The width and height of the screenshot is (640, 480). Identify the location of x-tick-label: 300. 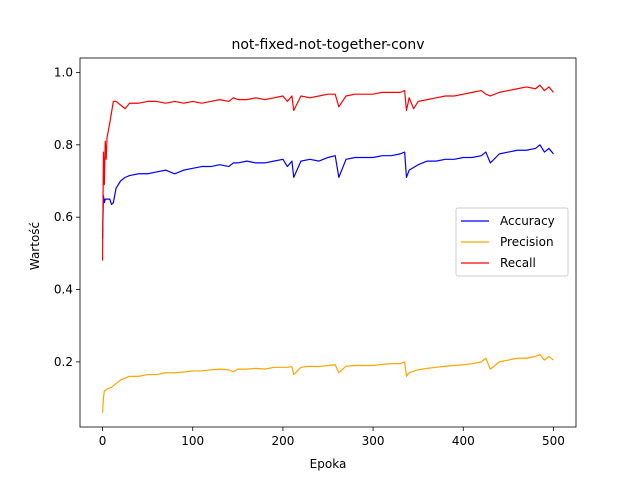
(373, 441).